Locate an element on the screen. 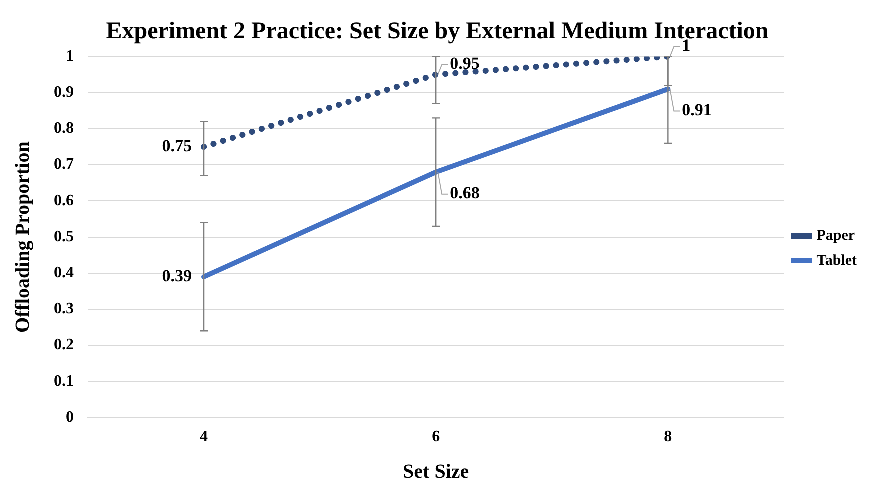  legend-label: Tablet is located at coordinates (837, 260).